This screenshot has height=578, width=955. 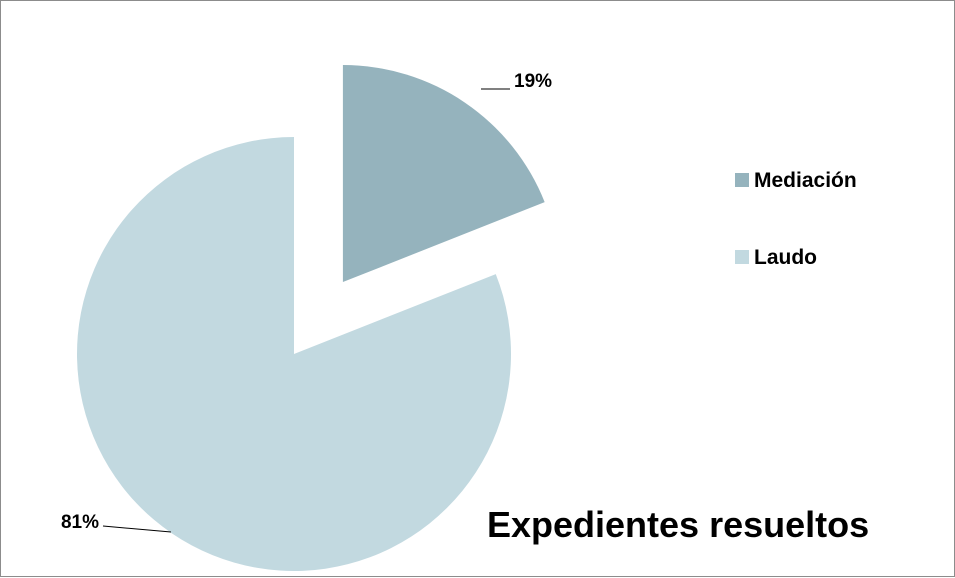 What do you see at coordinates (137, 529) in the screenshot?
I see `leader-line` at bounding box center [137, 529].